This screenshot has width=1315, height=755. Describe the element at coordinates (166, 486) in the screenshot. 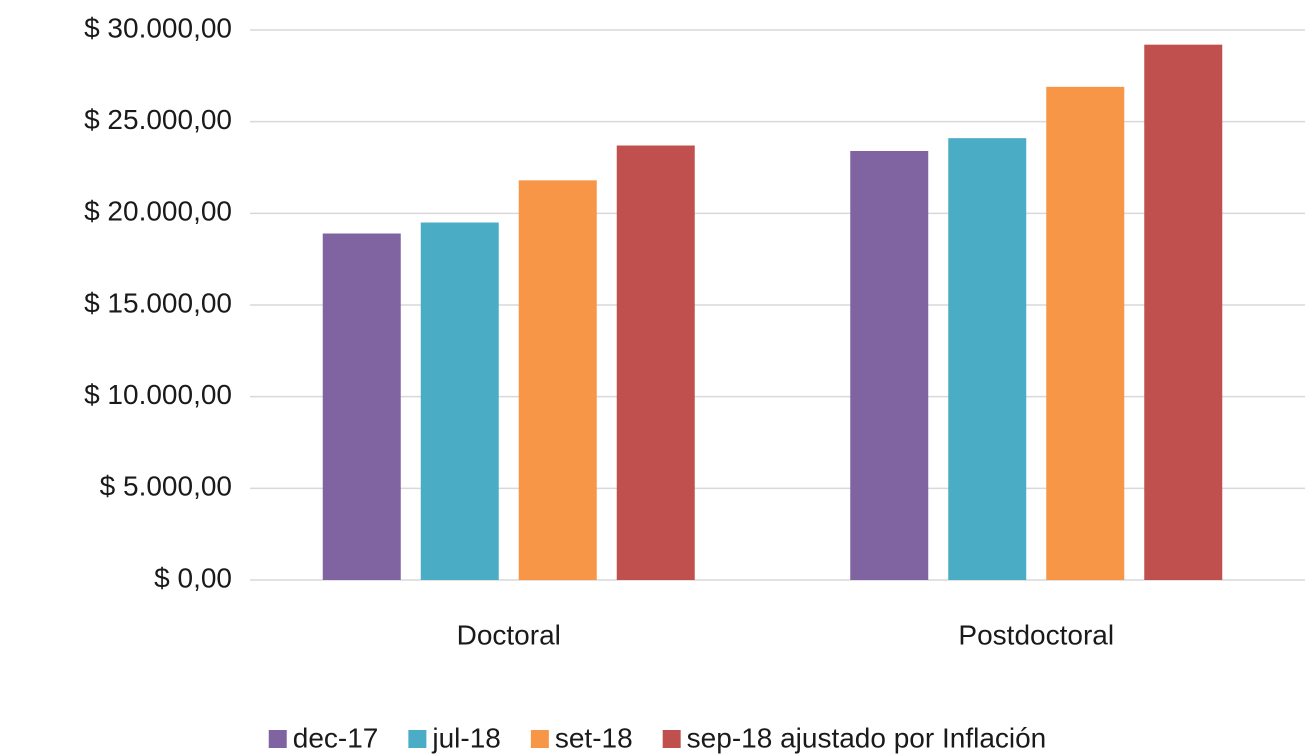

I see `y-tick-label: $ 5.000,00` at that location.